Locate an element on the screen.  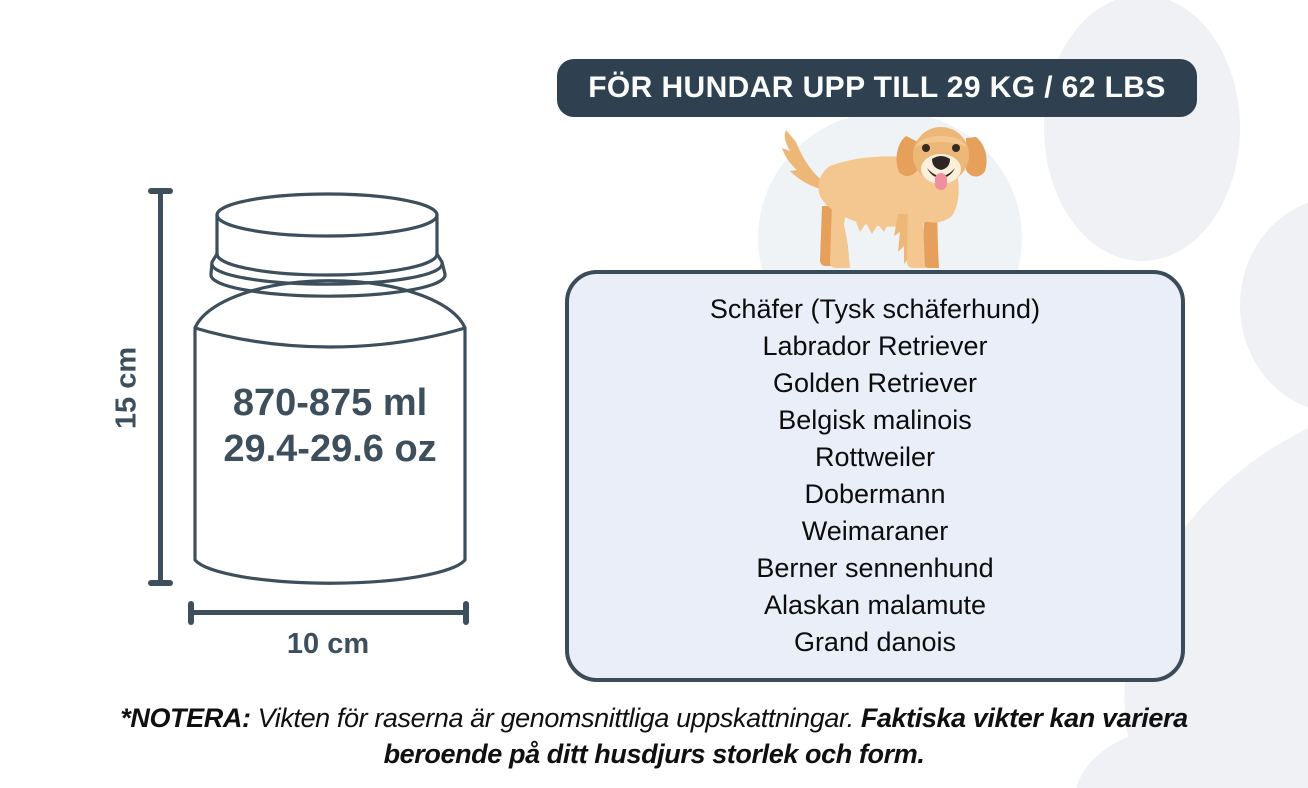
breed-list-item: Alaskan malamute is located at coordinates (875, 605).